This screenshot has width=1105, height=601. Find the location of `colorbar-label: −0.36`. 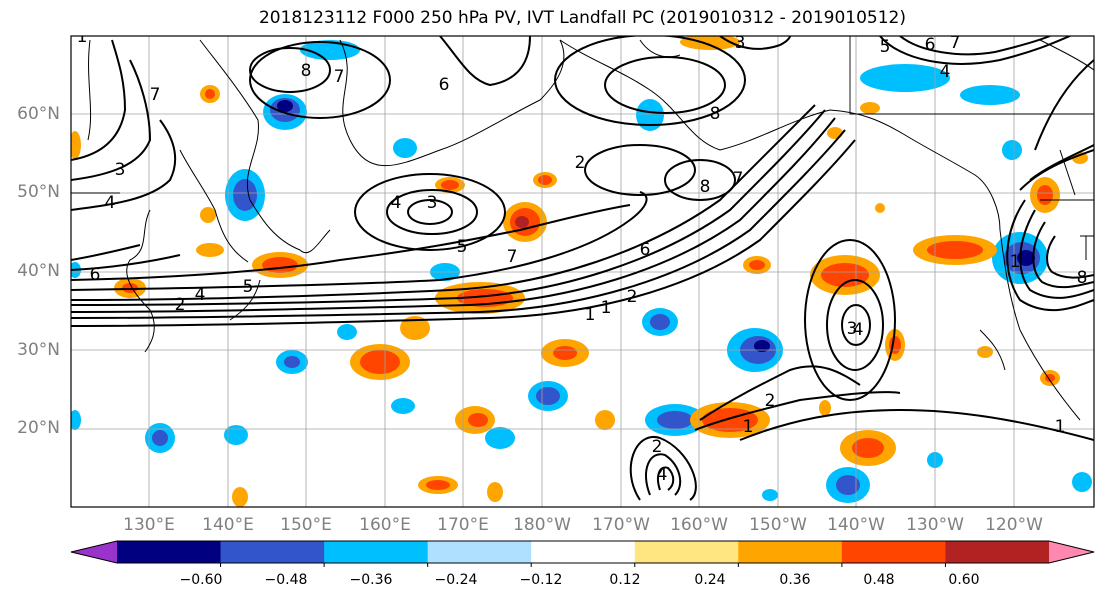

colorbar-label: −0.36 is located at coordinates (371, 580).